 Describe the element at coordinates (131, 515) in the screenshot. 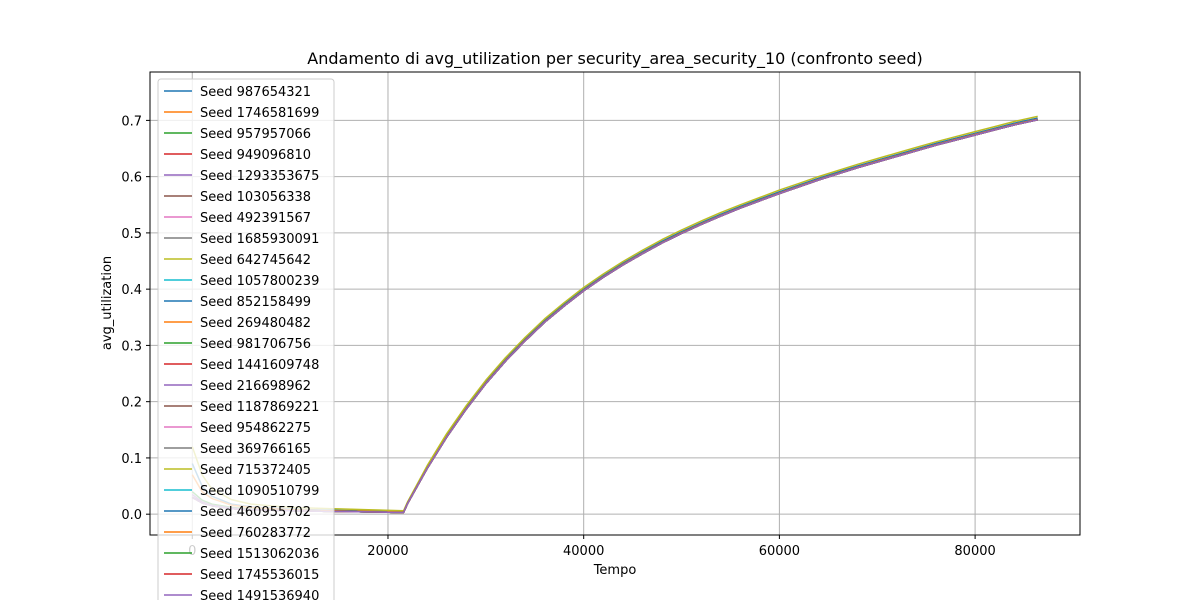

I see `y-tick-label: 0.0` at that location.